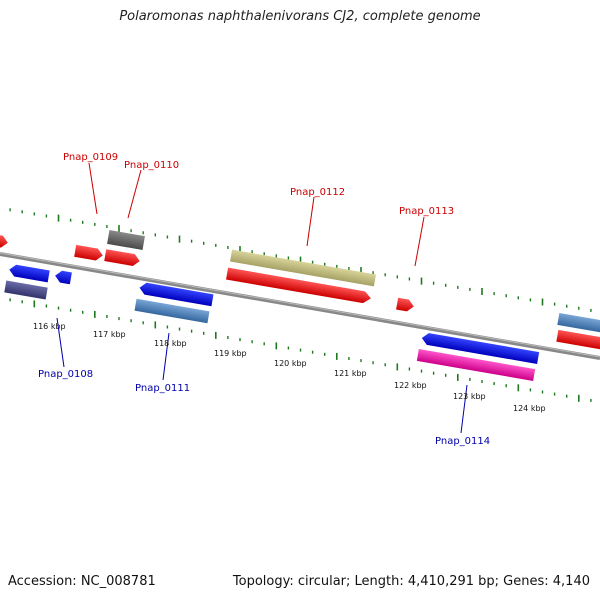  I want to click on kbp-label: 122 kbp, so click(410, 385).